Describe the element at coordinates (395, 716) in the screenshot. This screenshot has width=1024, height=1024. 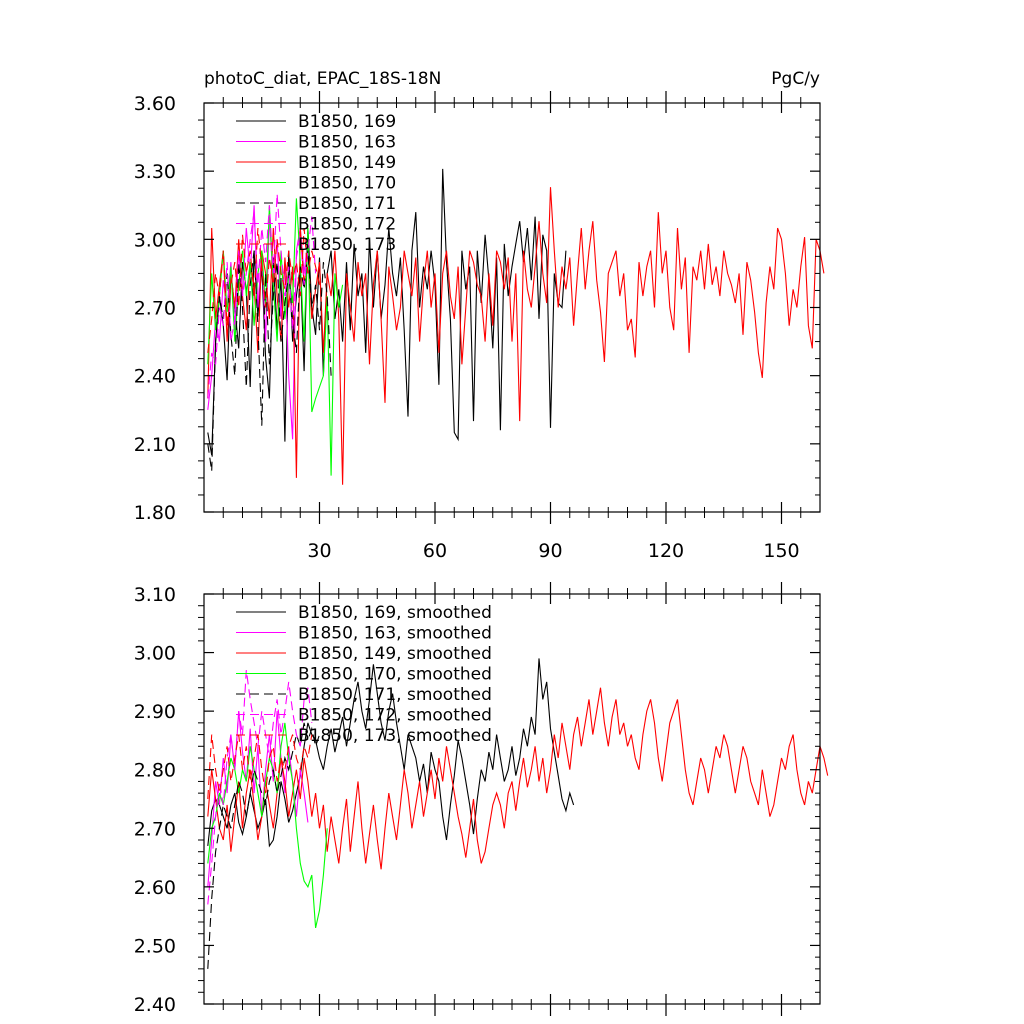
I see `legend-label: B1850, 172, smoothed` at that location.